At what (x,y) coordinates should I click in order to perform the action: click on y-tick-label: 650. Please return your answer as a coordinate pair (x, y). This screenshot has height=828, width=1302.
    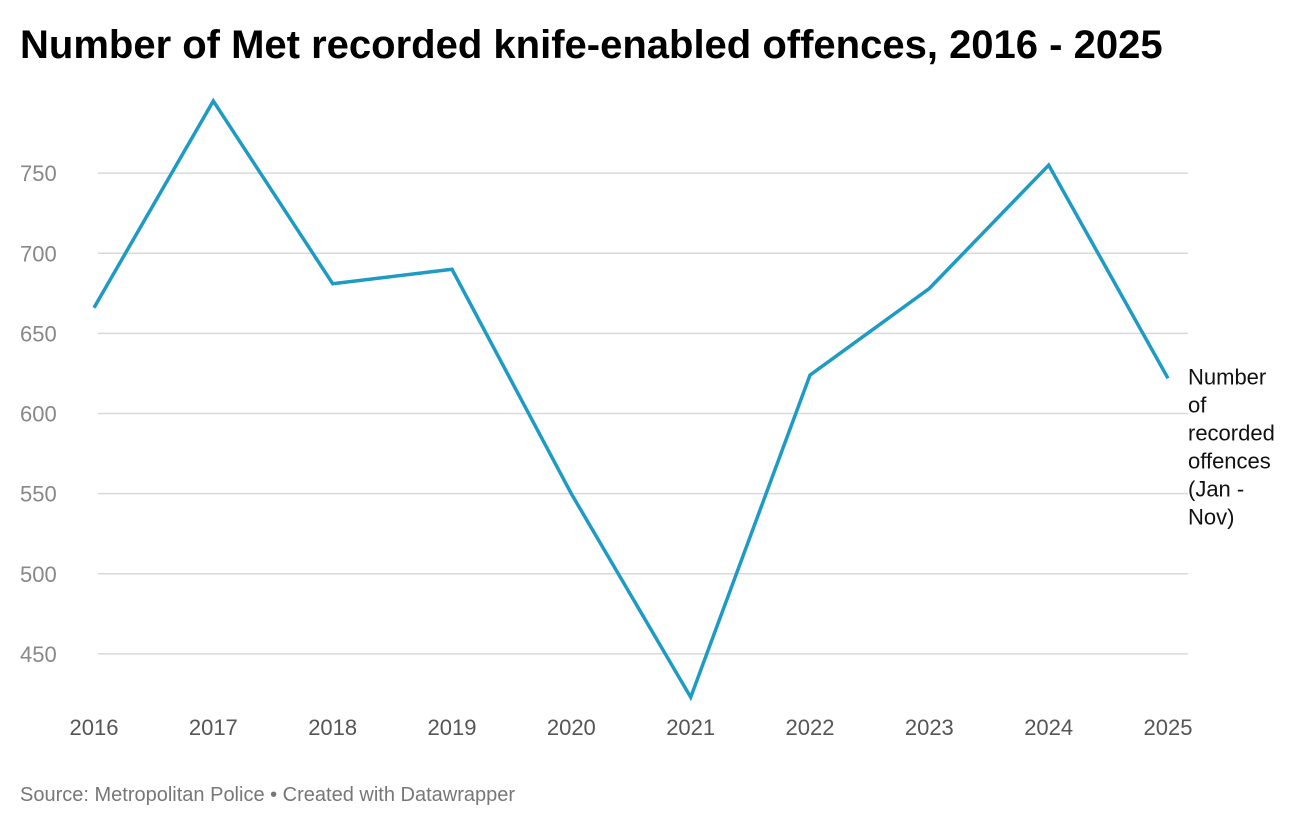
    Looking at the image, I should click on (38, 333).